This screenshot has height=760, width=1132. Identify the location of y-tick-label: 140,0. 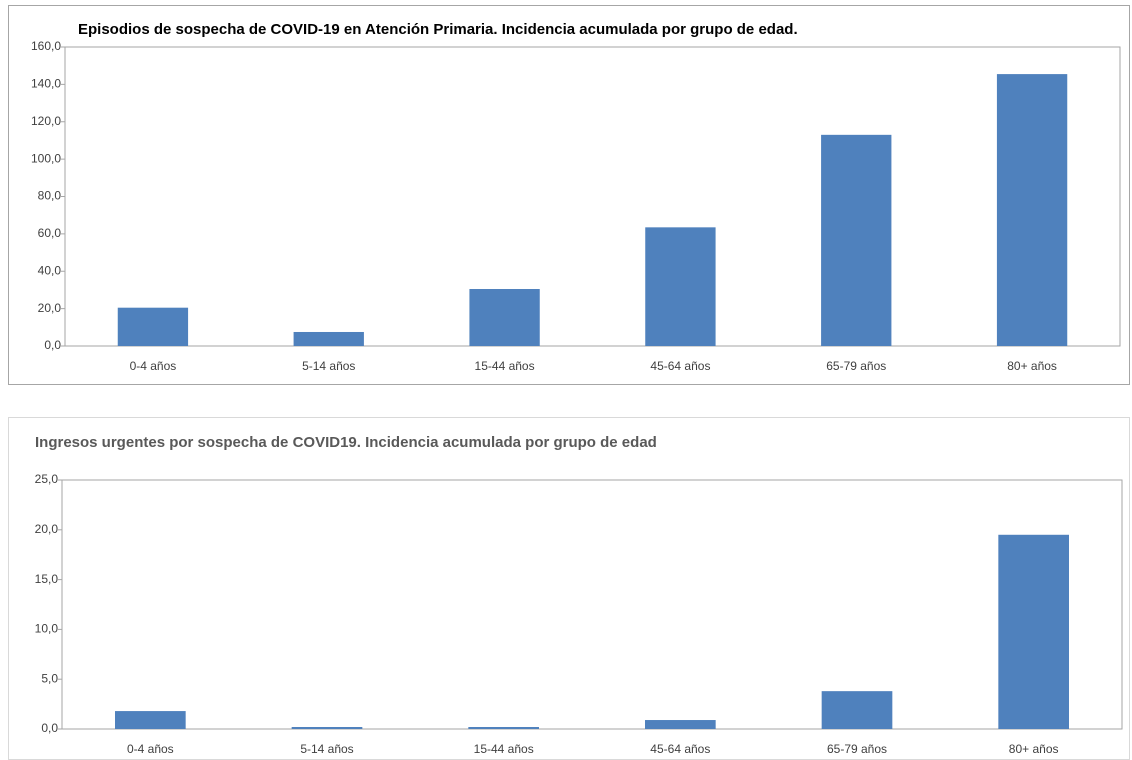
(46, 84).